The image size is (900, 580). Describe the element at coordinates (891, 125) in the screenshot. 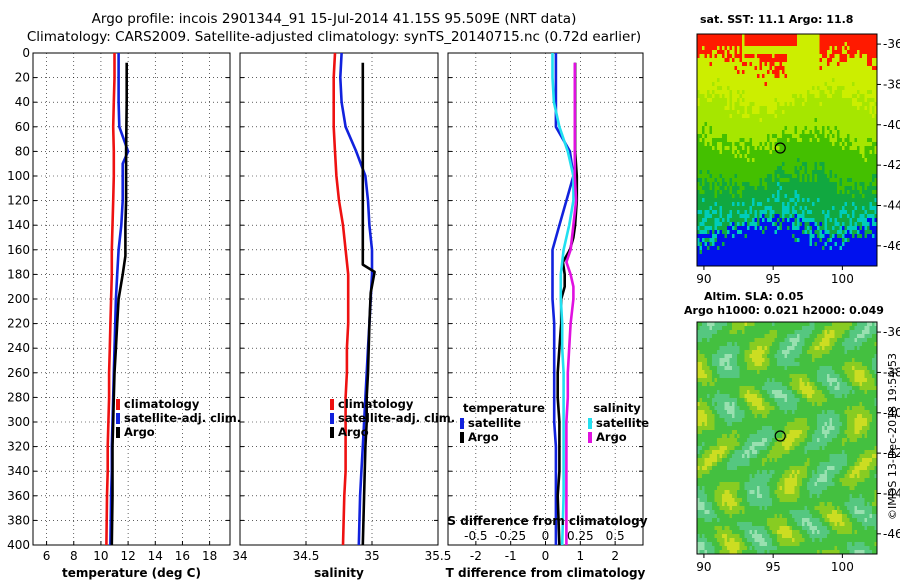

I see `sst_map-ytick-label: -40` at that location.